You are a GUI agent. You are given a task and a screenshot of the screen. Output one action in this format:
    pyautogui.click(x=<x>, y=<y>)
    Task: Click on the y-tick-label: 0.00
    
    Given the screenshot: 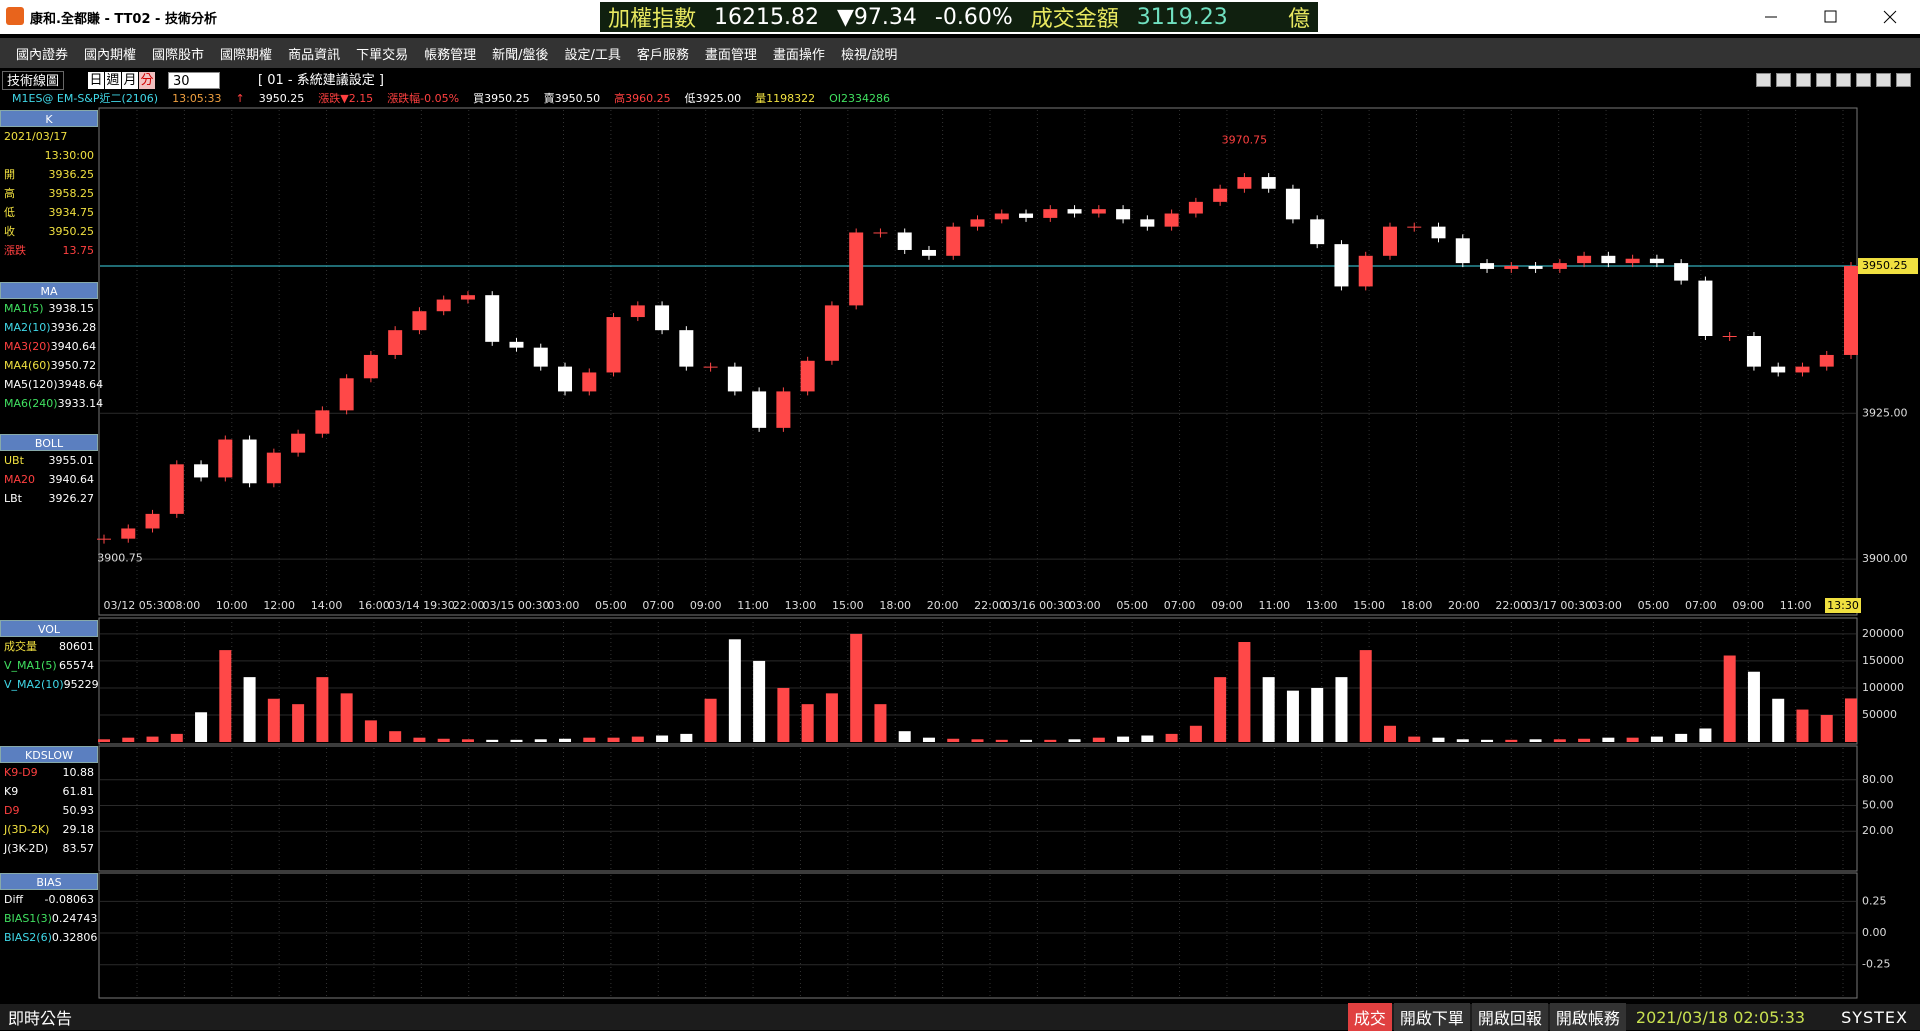 What is the action you would take?
    pyautogui.click(x=1874, y=932)
    